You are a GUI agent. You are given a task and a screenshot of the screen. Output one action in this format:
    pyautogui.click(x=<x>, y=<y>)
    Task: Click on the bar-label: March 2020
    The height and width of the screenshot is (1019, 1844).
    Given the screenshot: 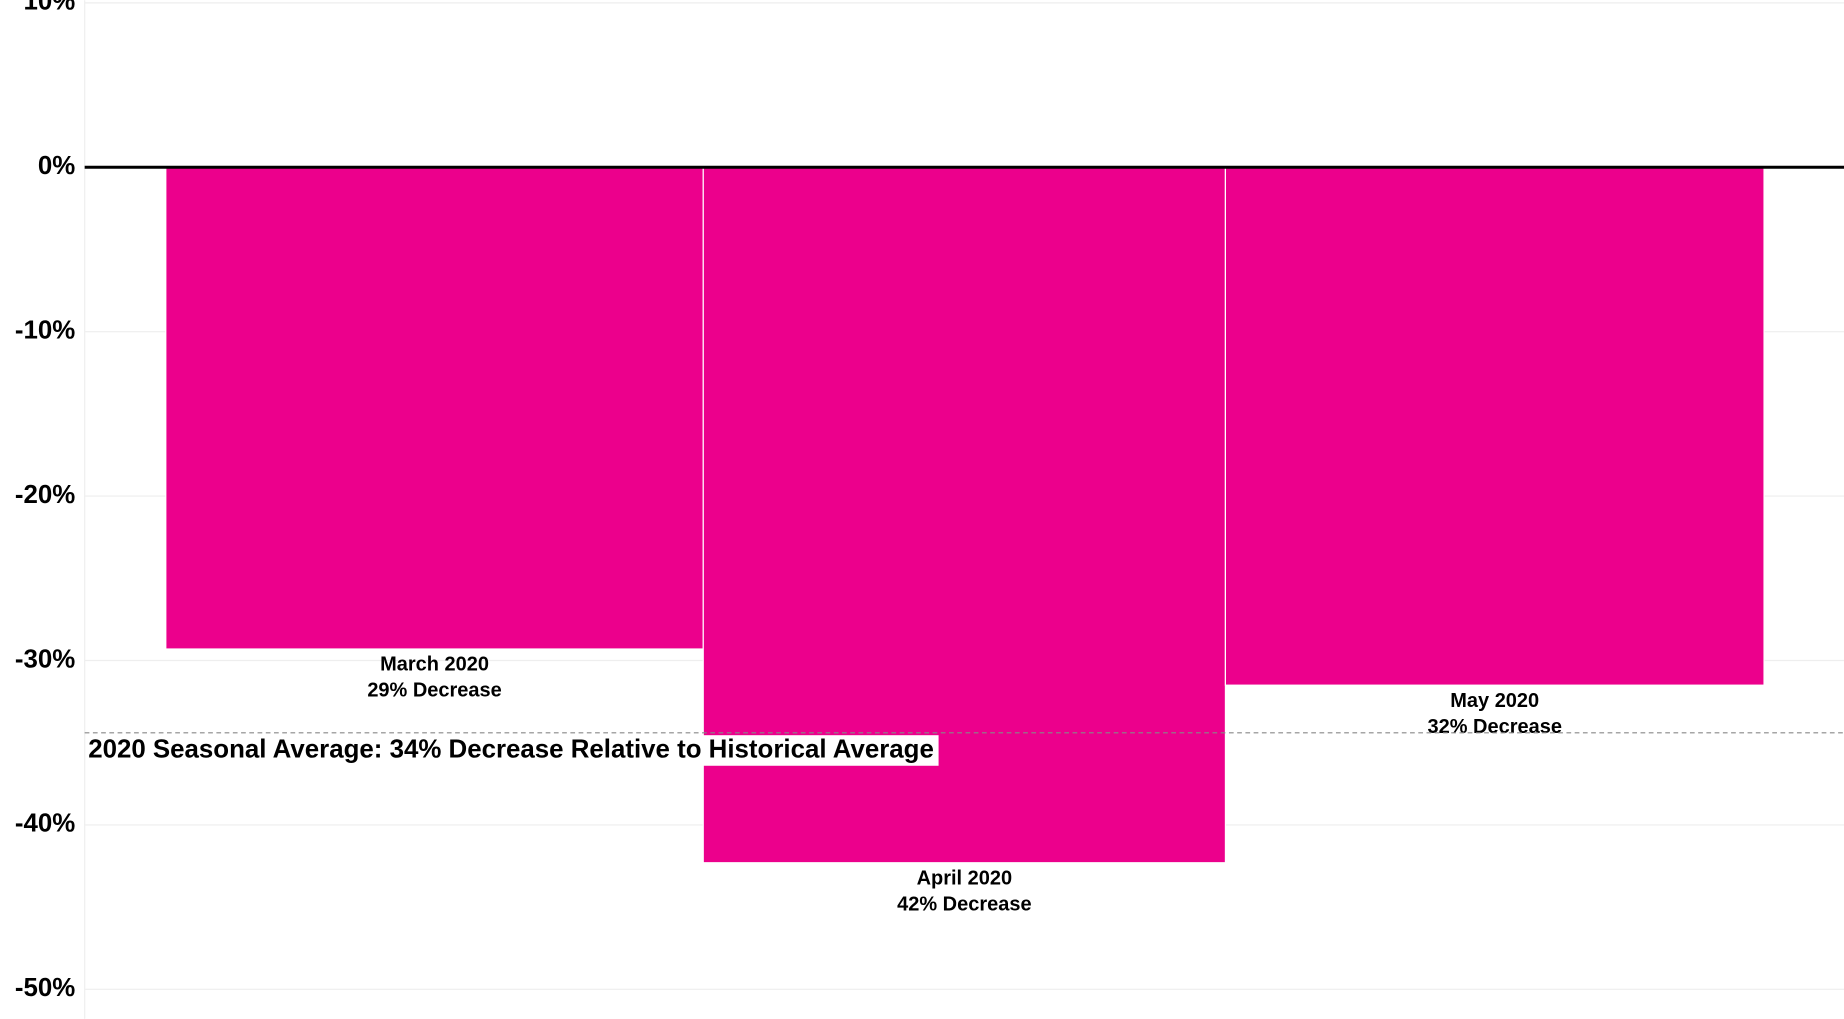 What is the action you would take?
    pyautogui.click(x=434, y=665)
    